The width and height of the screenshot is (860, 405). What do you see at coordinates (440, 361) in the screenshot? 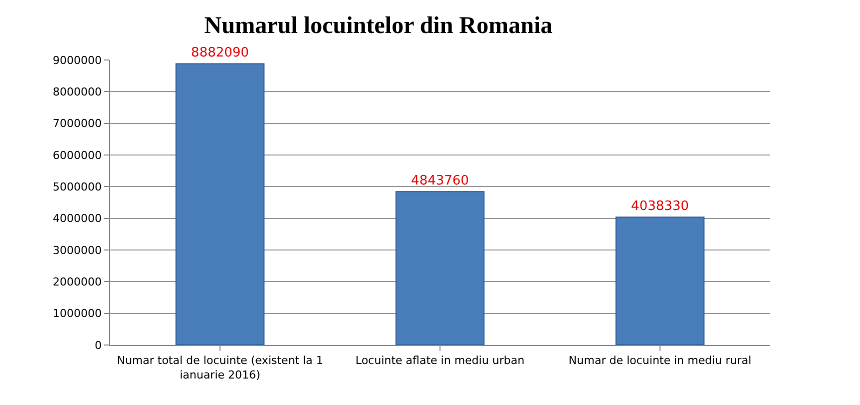
I see `x-tick-label: Locuinte aflate in mediu urban` at bounding box center [440, 361].